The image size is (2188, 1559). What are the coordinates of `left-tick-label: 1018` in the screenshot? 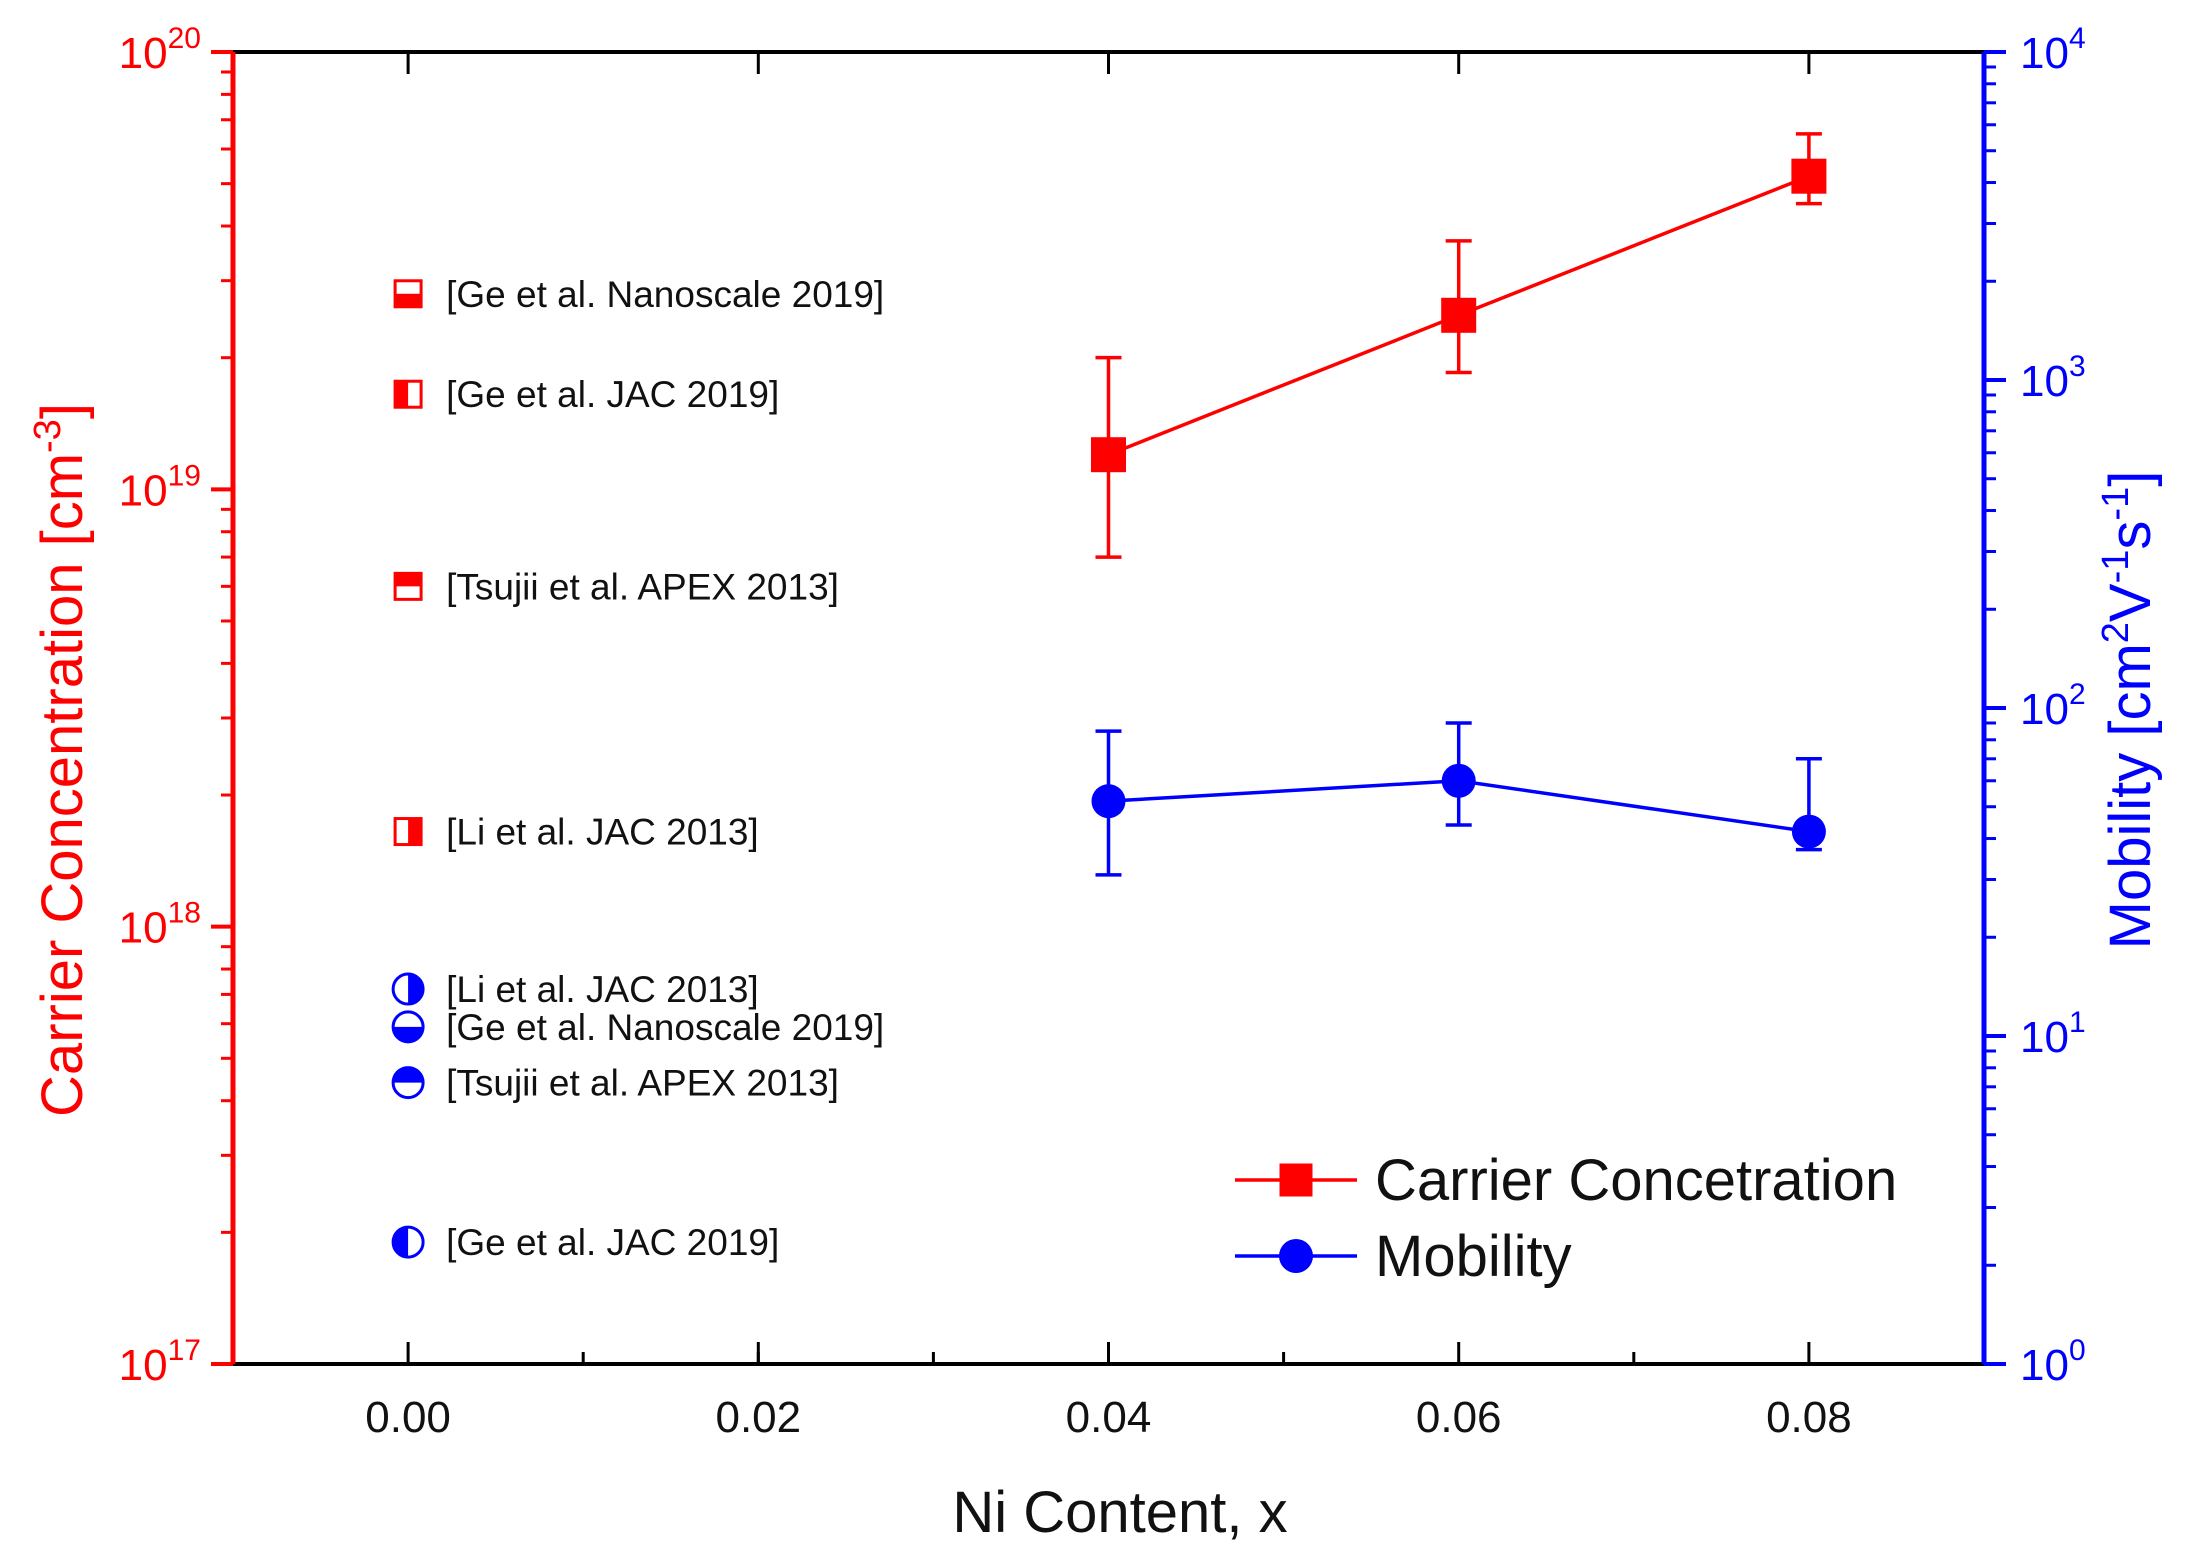 It's located at (160, 925).